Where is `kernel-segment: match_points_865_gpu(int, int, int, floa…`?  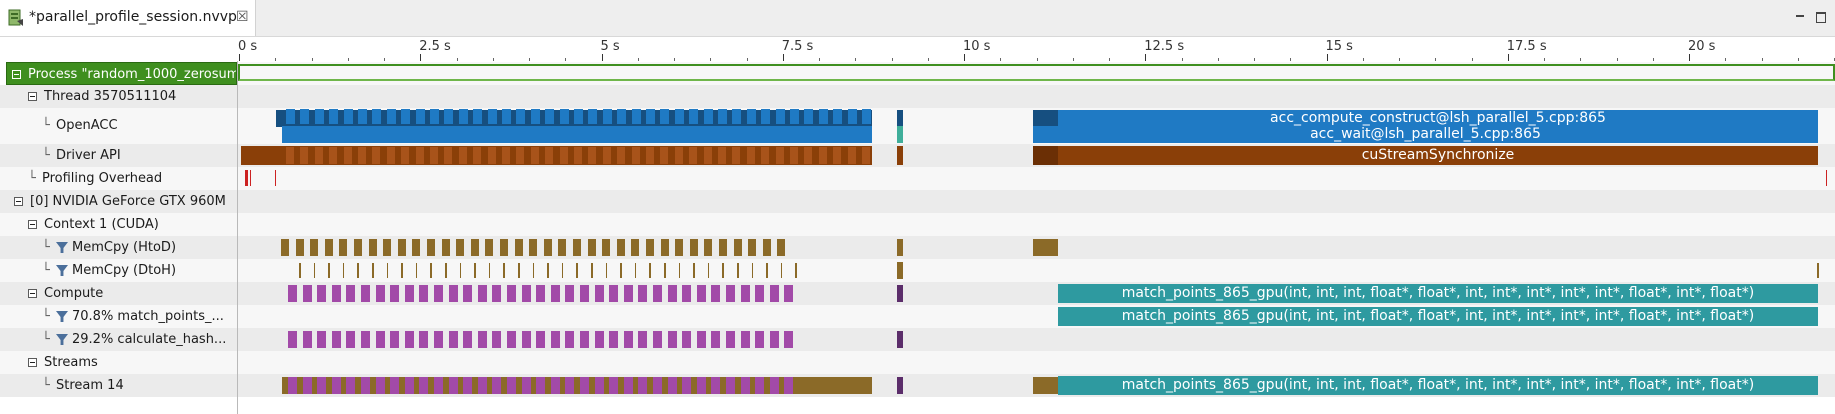
kernel-segment: match_points_865_gpu(int, int, int, floa… is located at coordinates (1438, 316).